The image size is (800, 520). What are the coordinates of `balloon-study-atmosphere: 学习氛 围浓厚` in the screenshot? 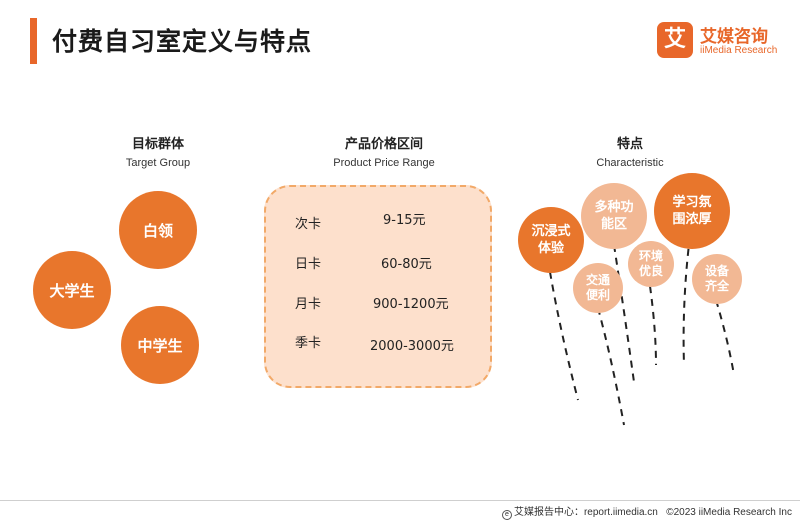 It's located at (692, 211).